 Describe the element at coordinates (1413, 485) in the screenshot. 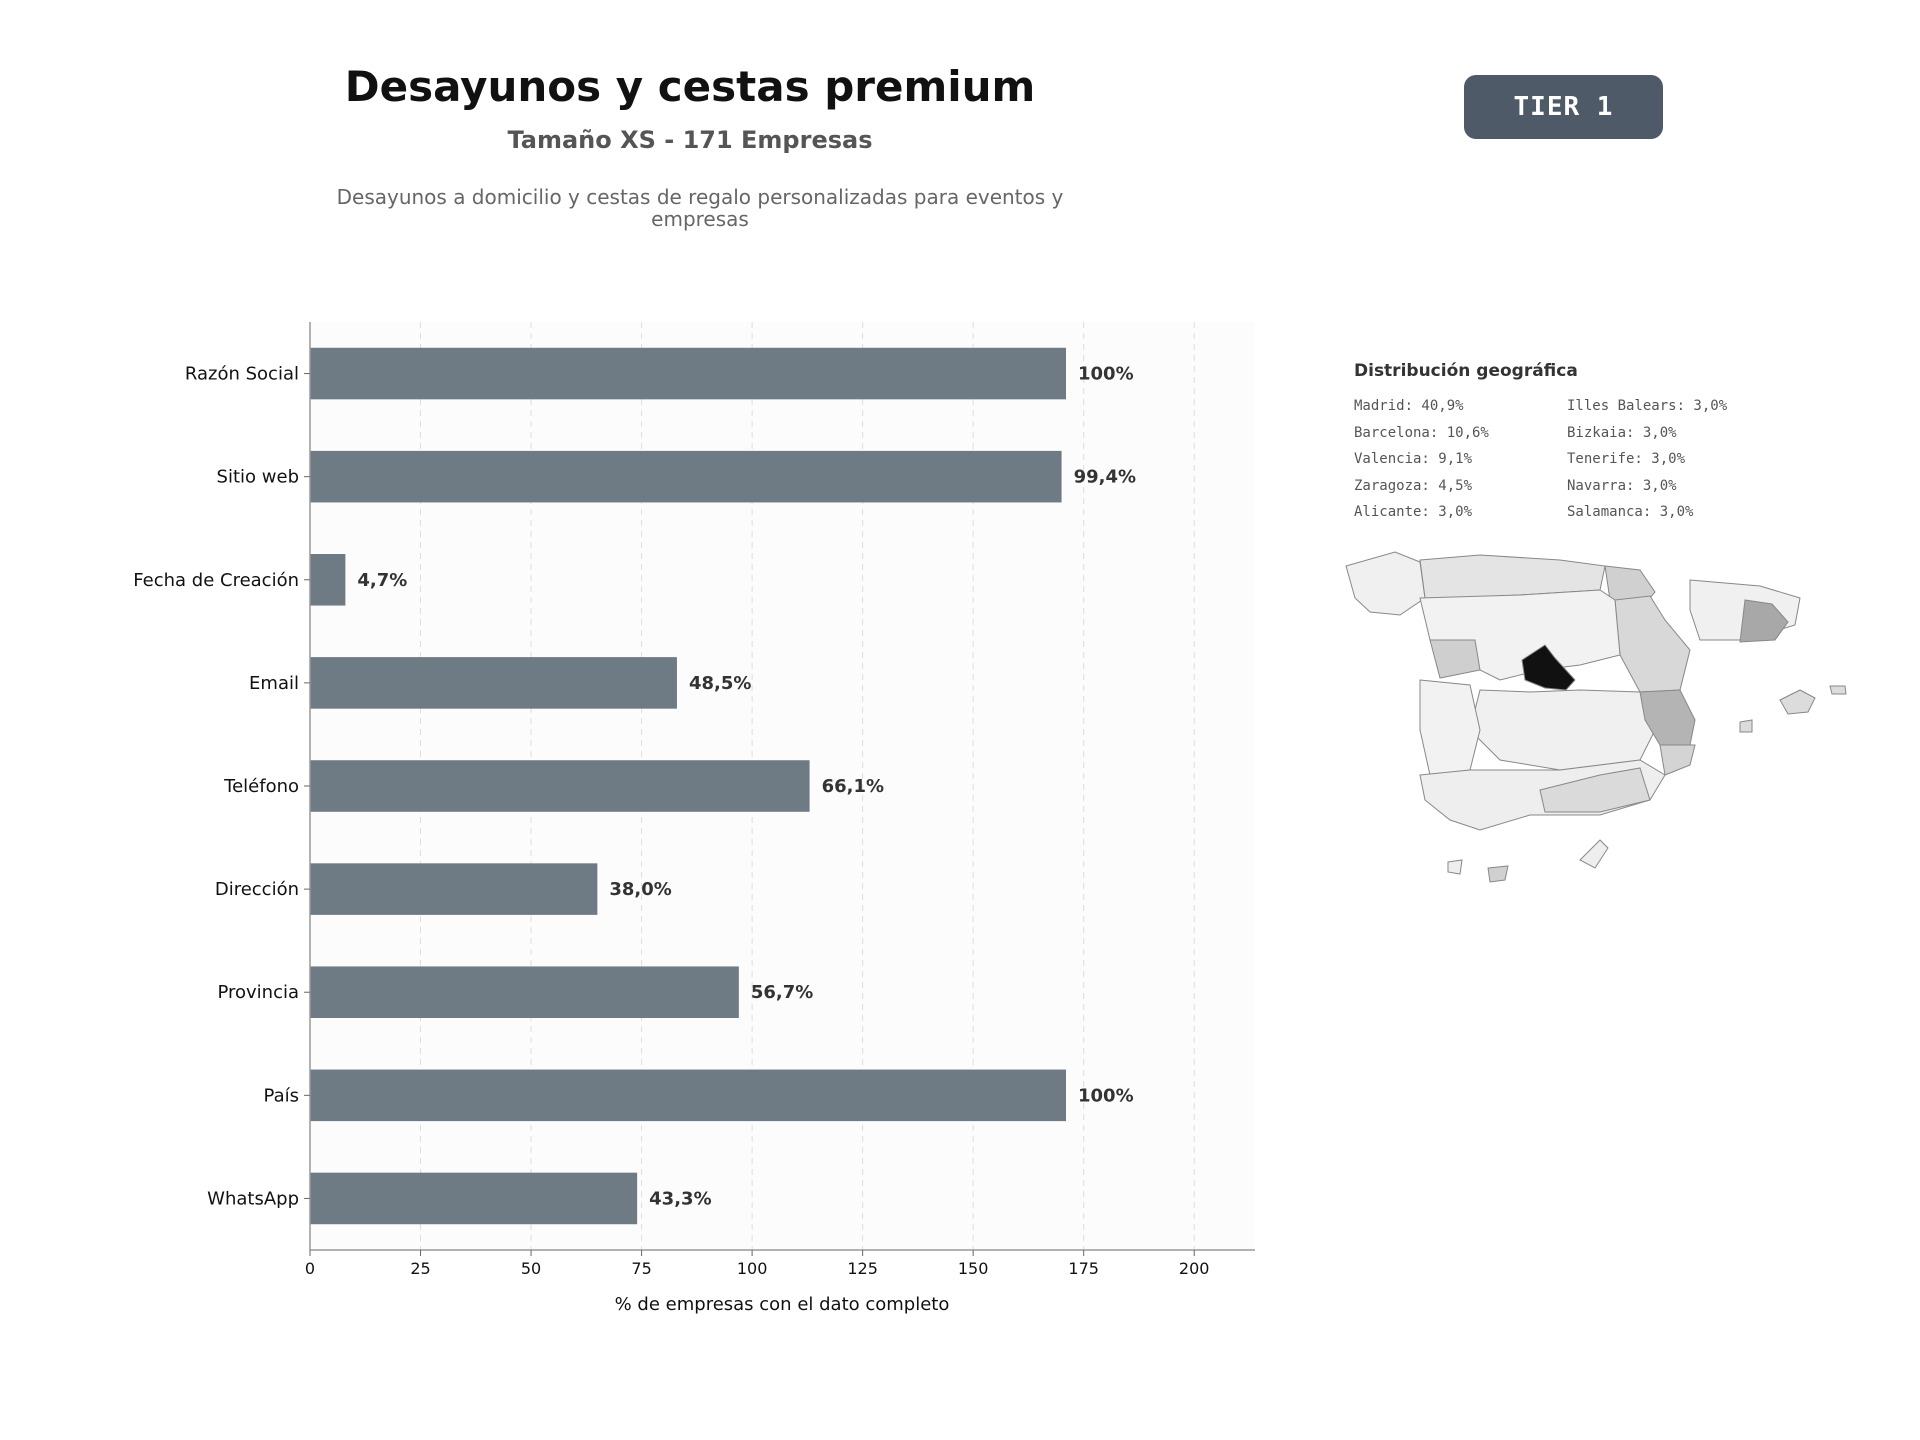

I see `geo-item: Zaragoza: 4,5%` at that location.